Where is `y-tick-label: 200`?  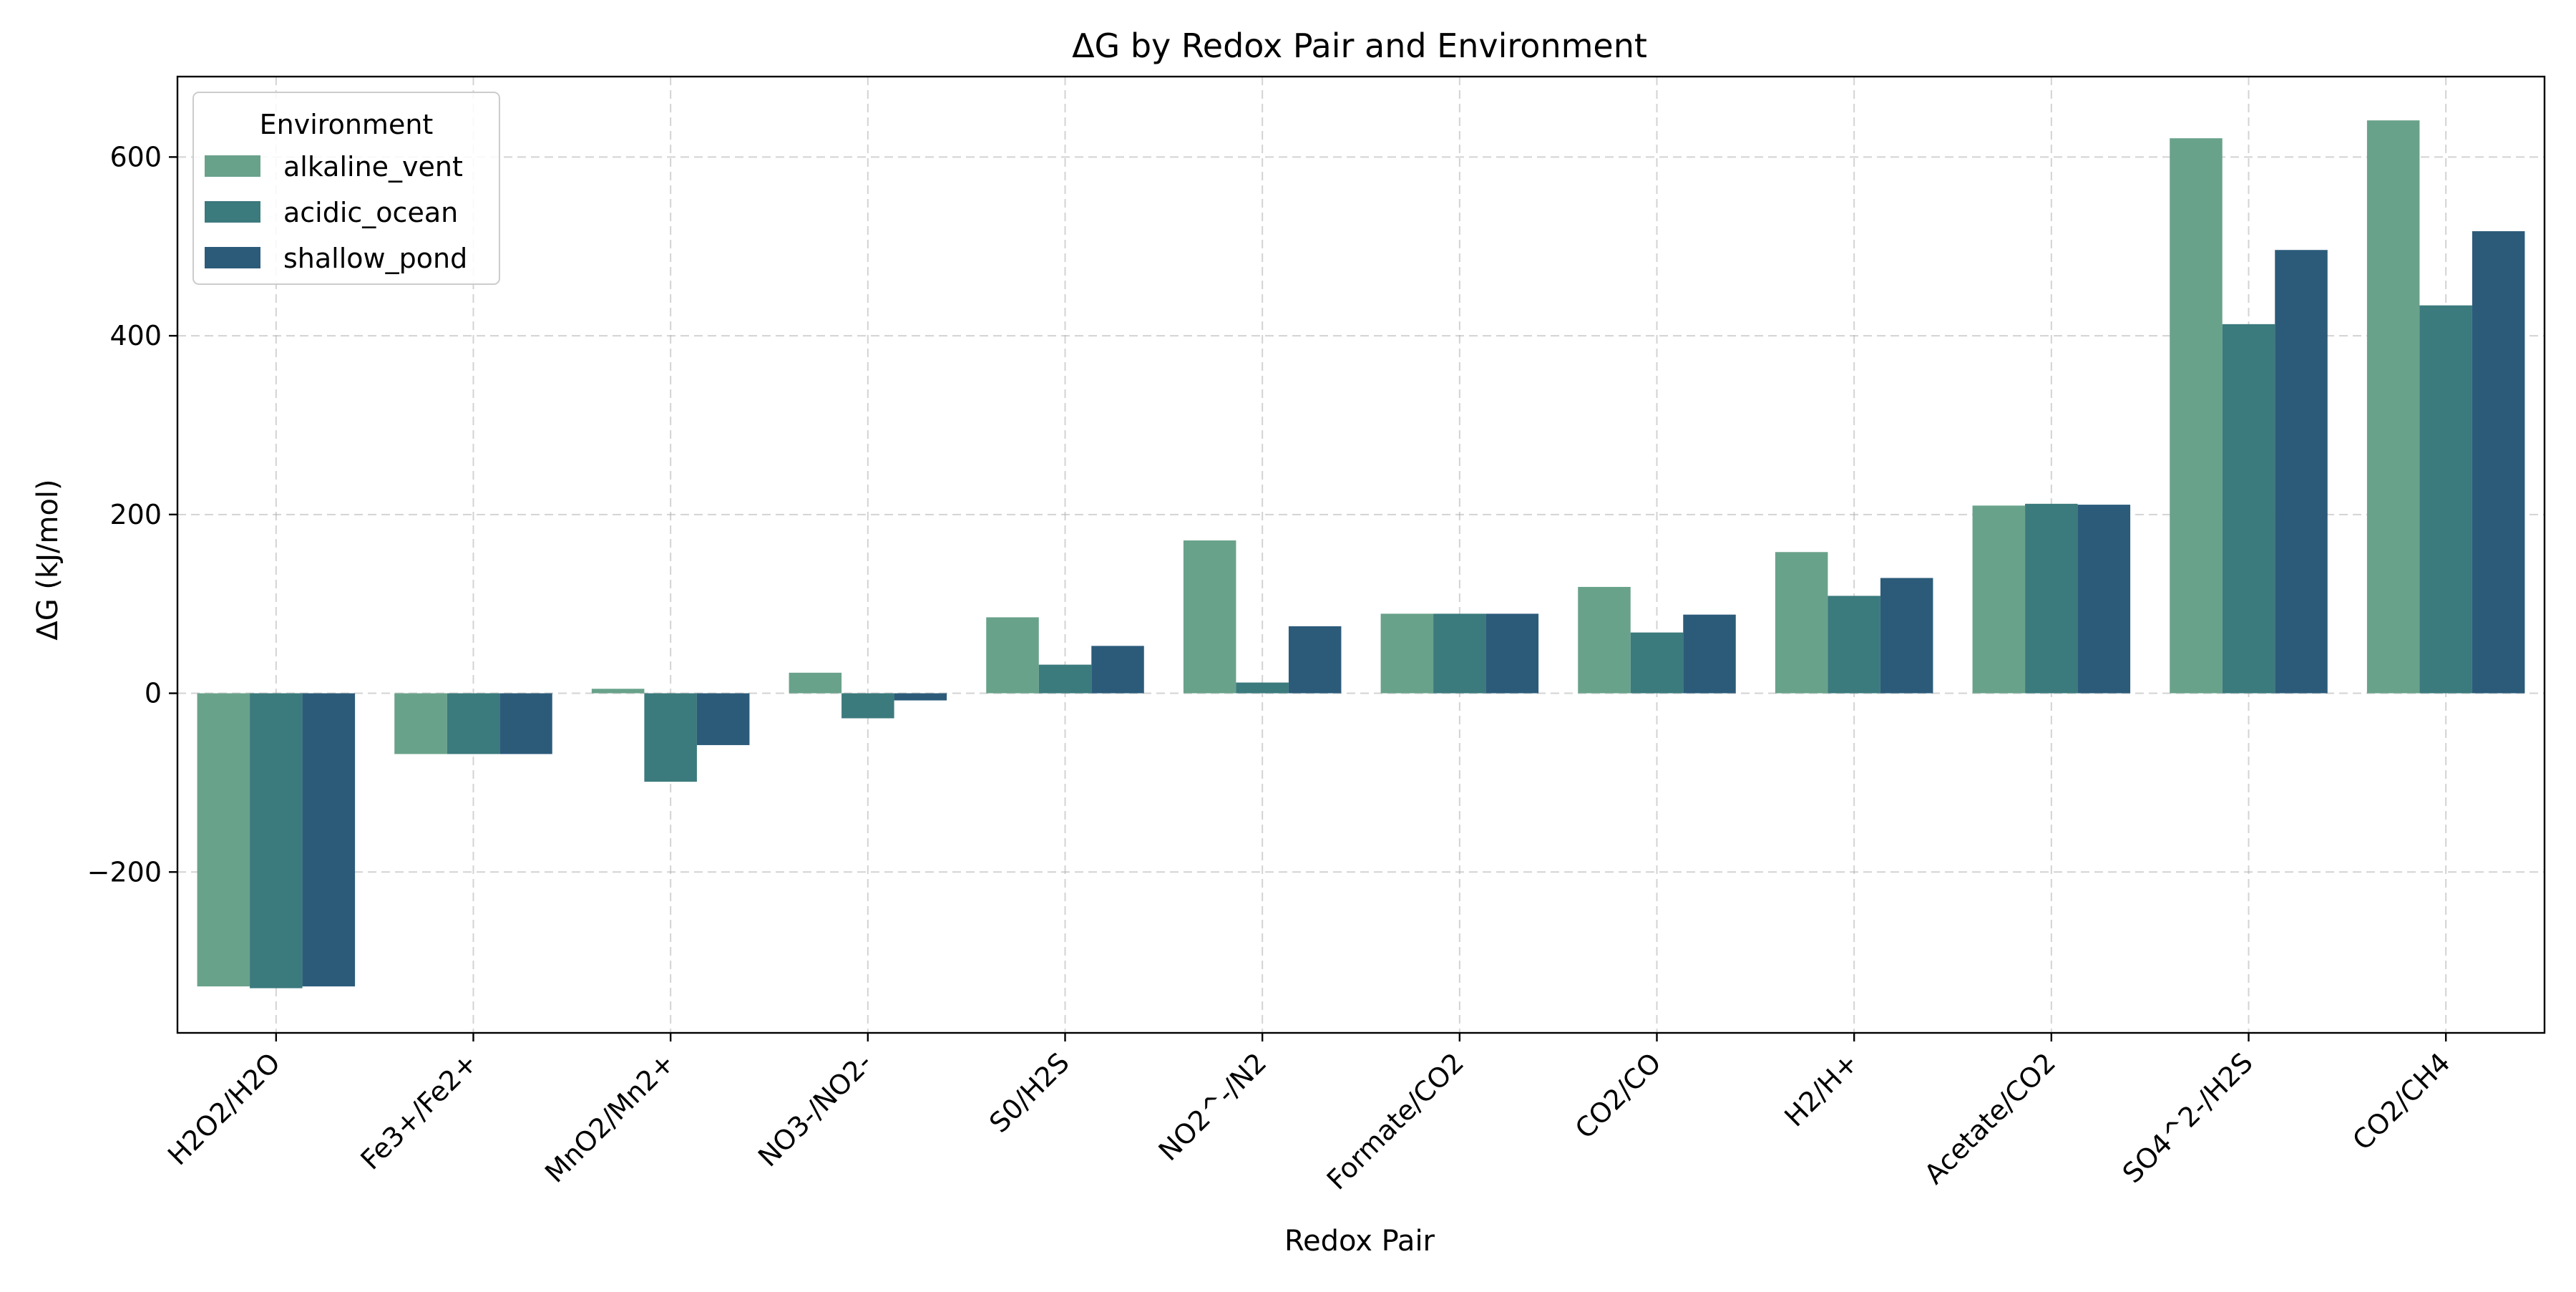
y-tick-label: 200 is located at coordinates (135, 514).